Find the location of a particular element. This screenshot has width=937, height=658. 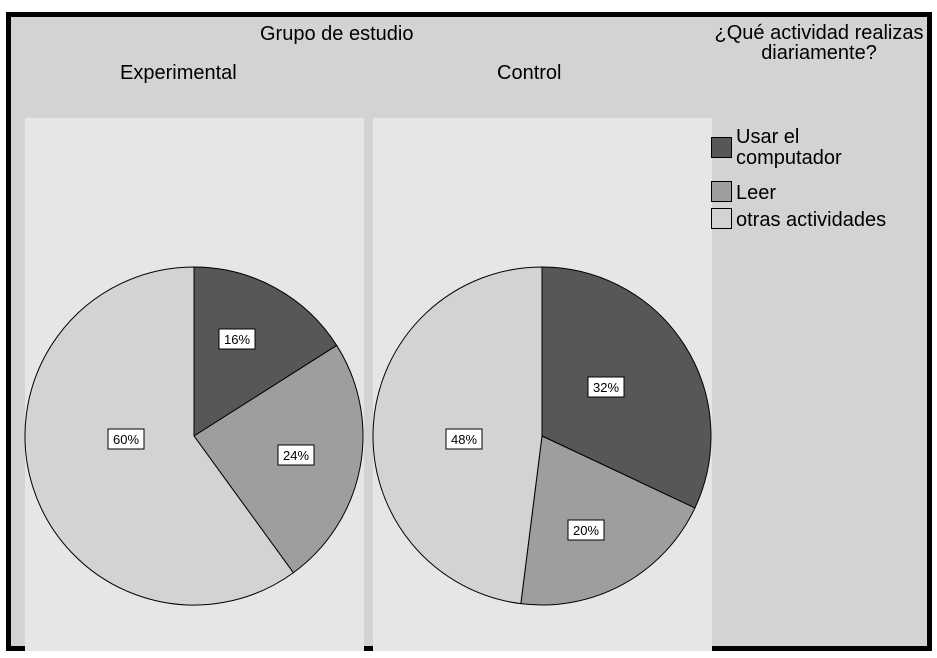

pct-label: 48% is located at coordinates (464, 439).